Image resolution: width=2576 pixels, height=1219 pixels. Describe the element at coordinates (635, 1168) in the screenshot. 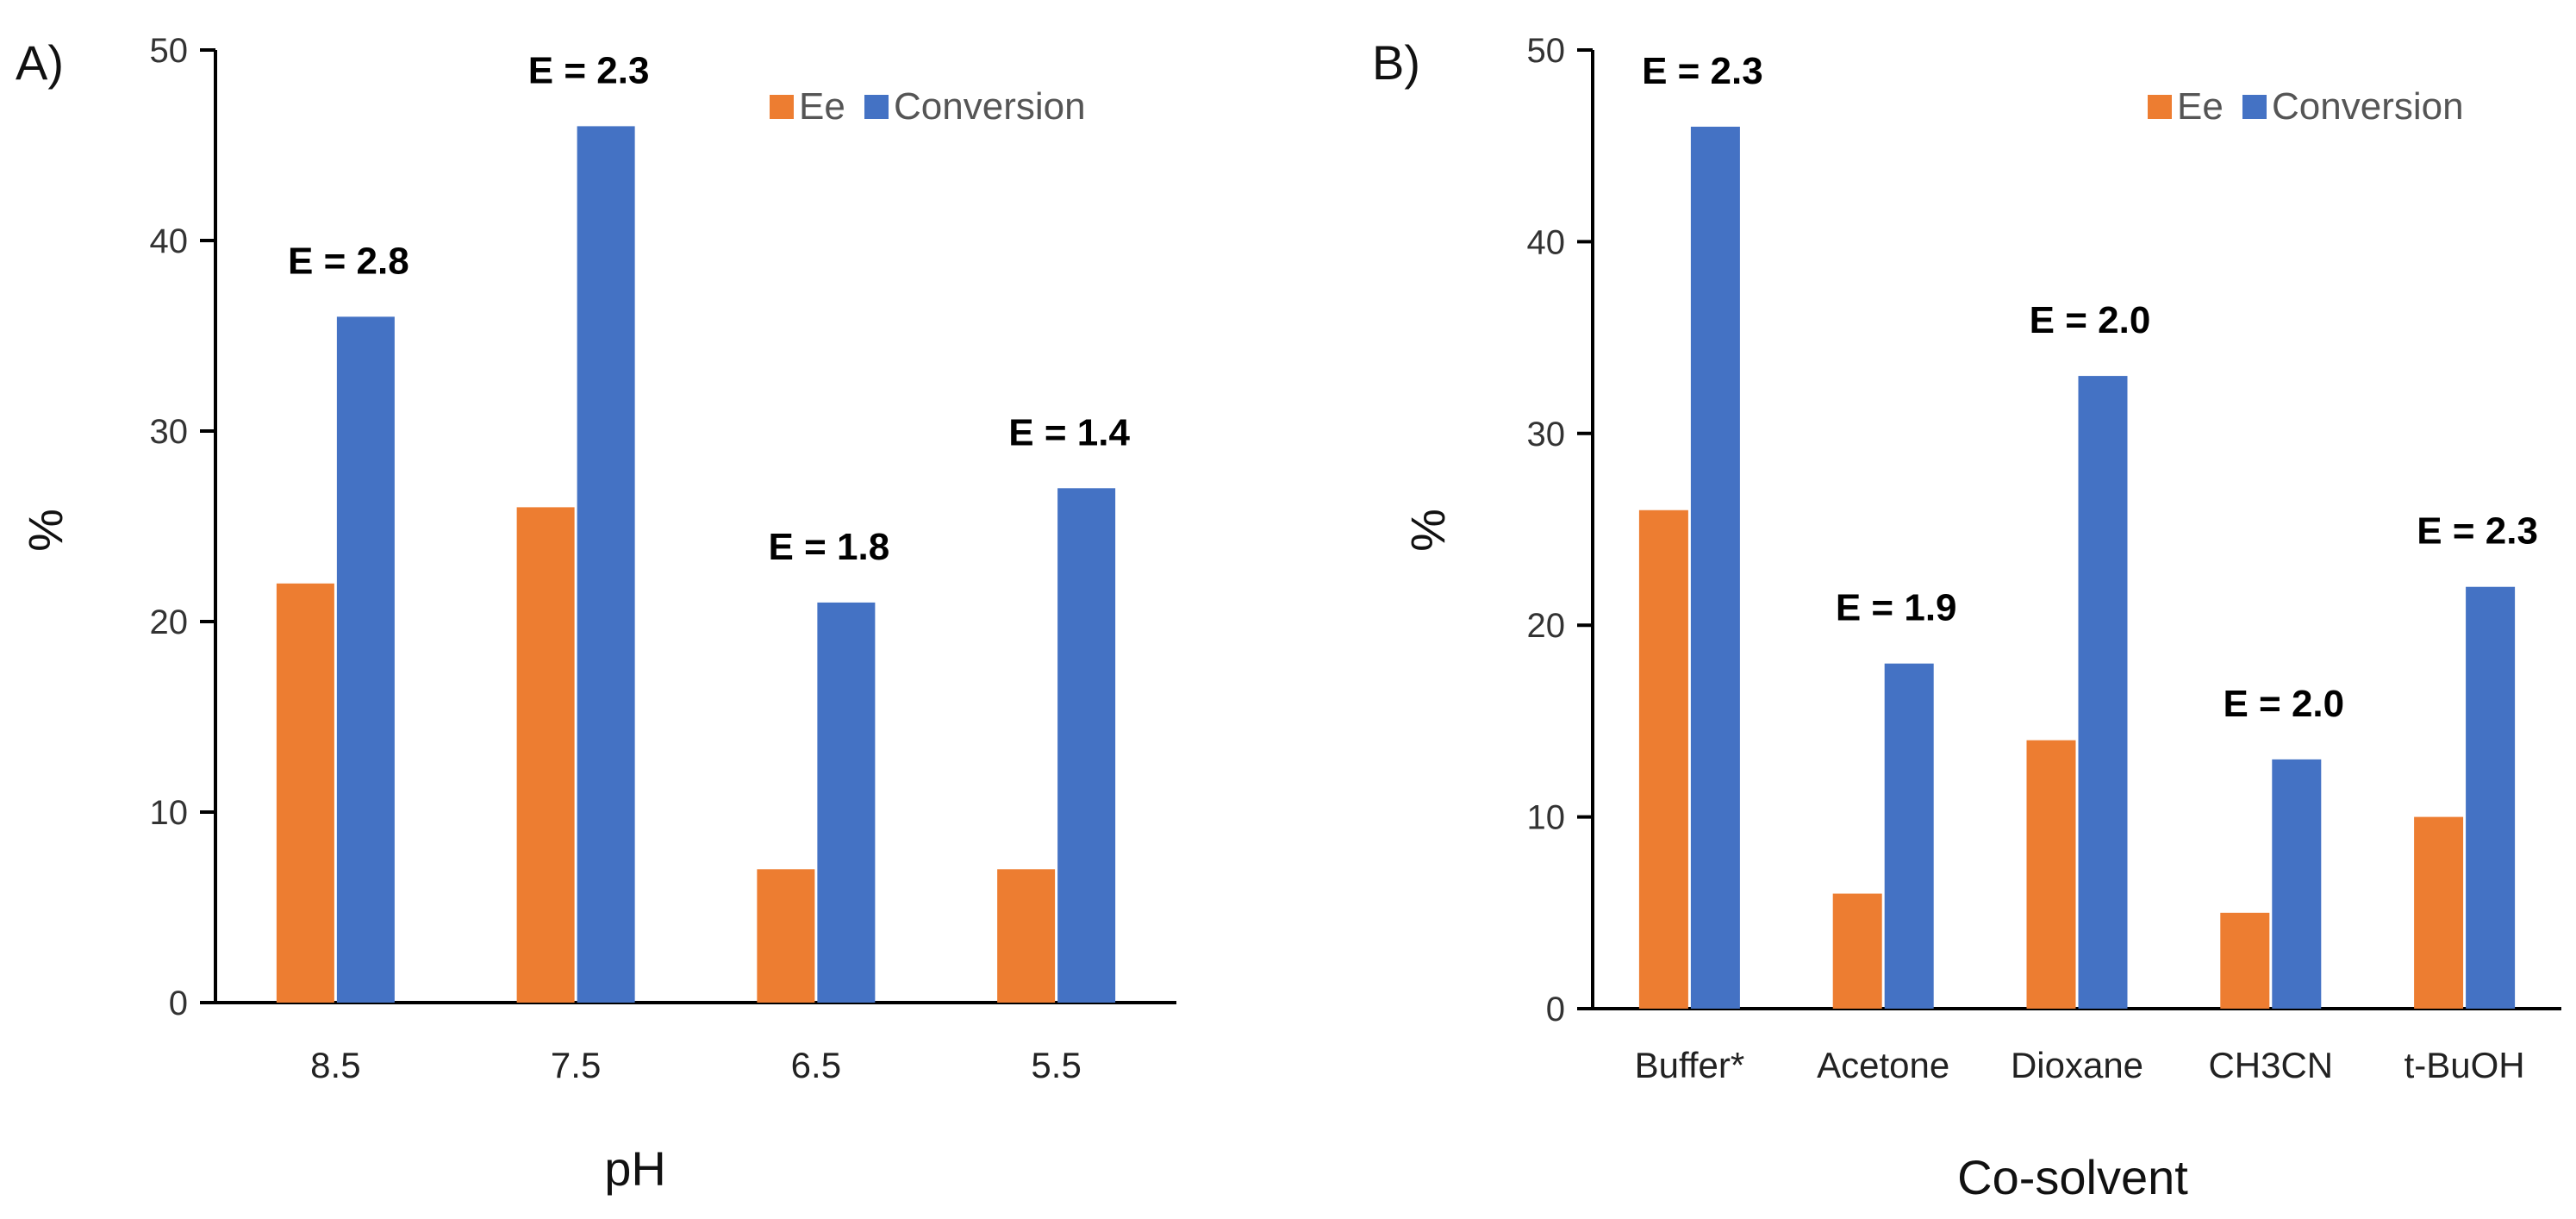

I see `x-axis-title: pH` at that location.